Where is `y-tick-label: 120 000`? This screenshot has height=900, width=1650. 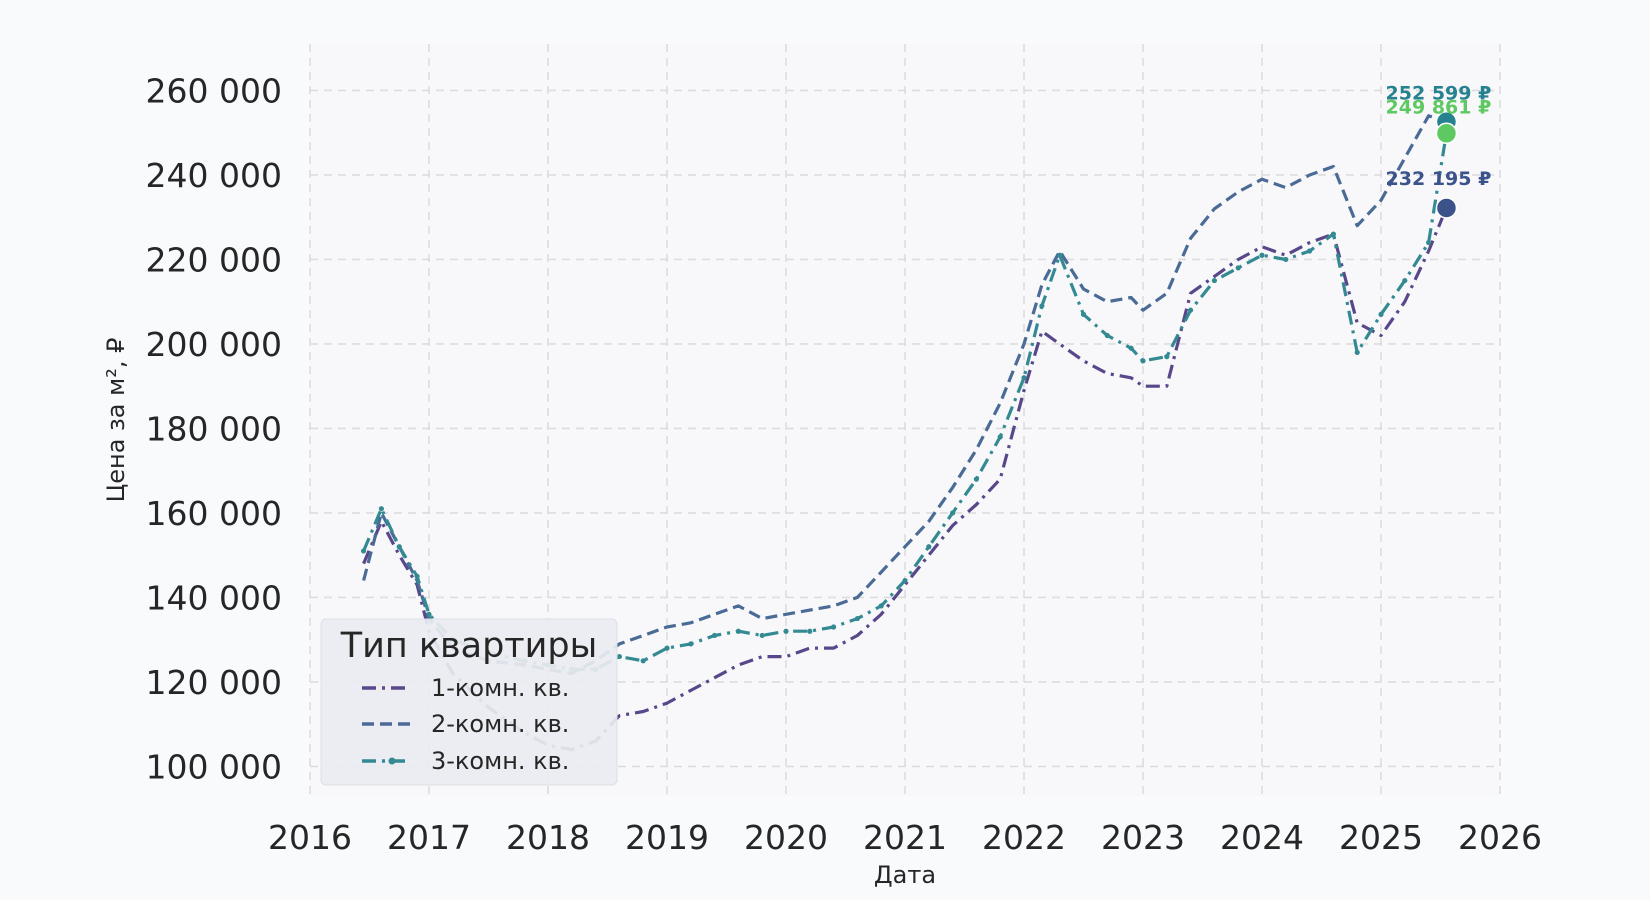 y-tick-label: 120 000 is located at coordinates (214, 682).